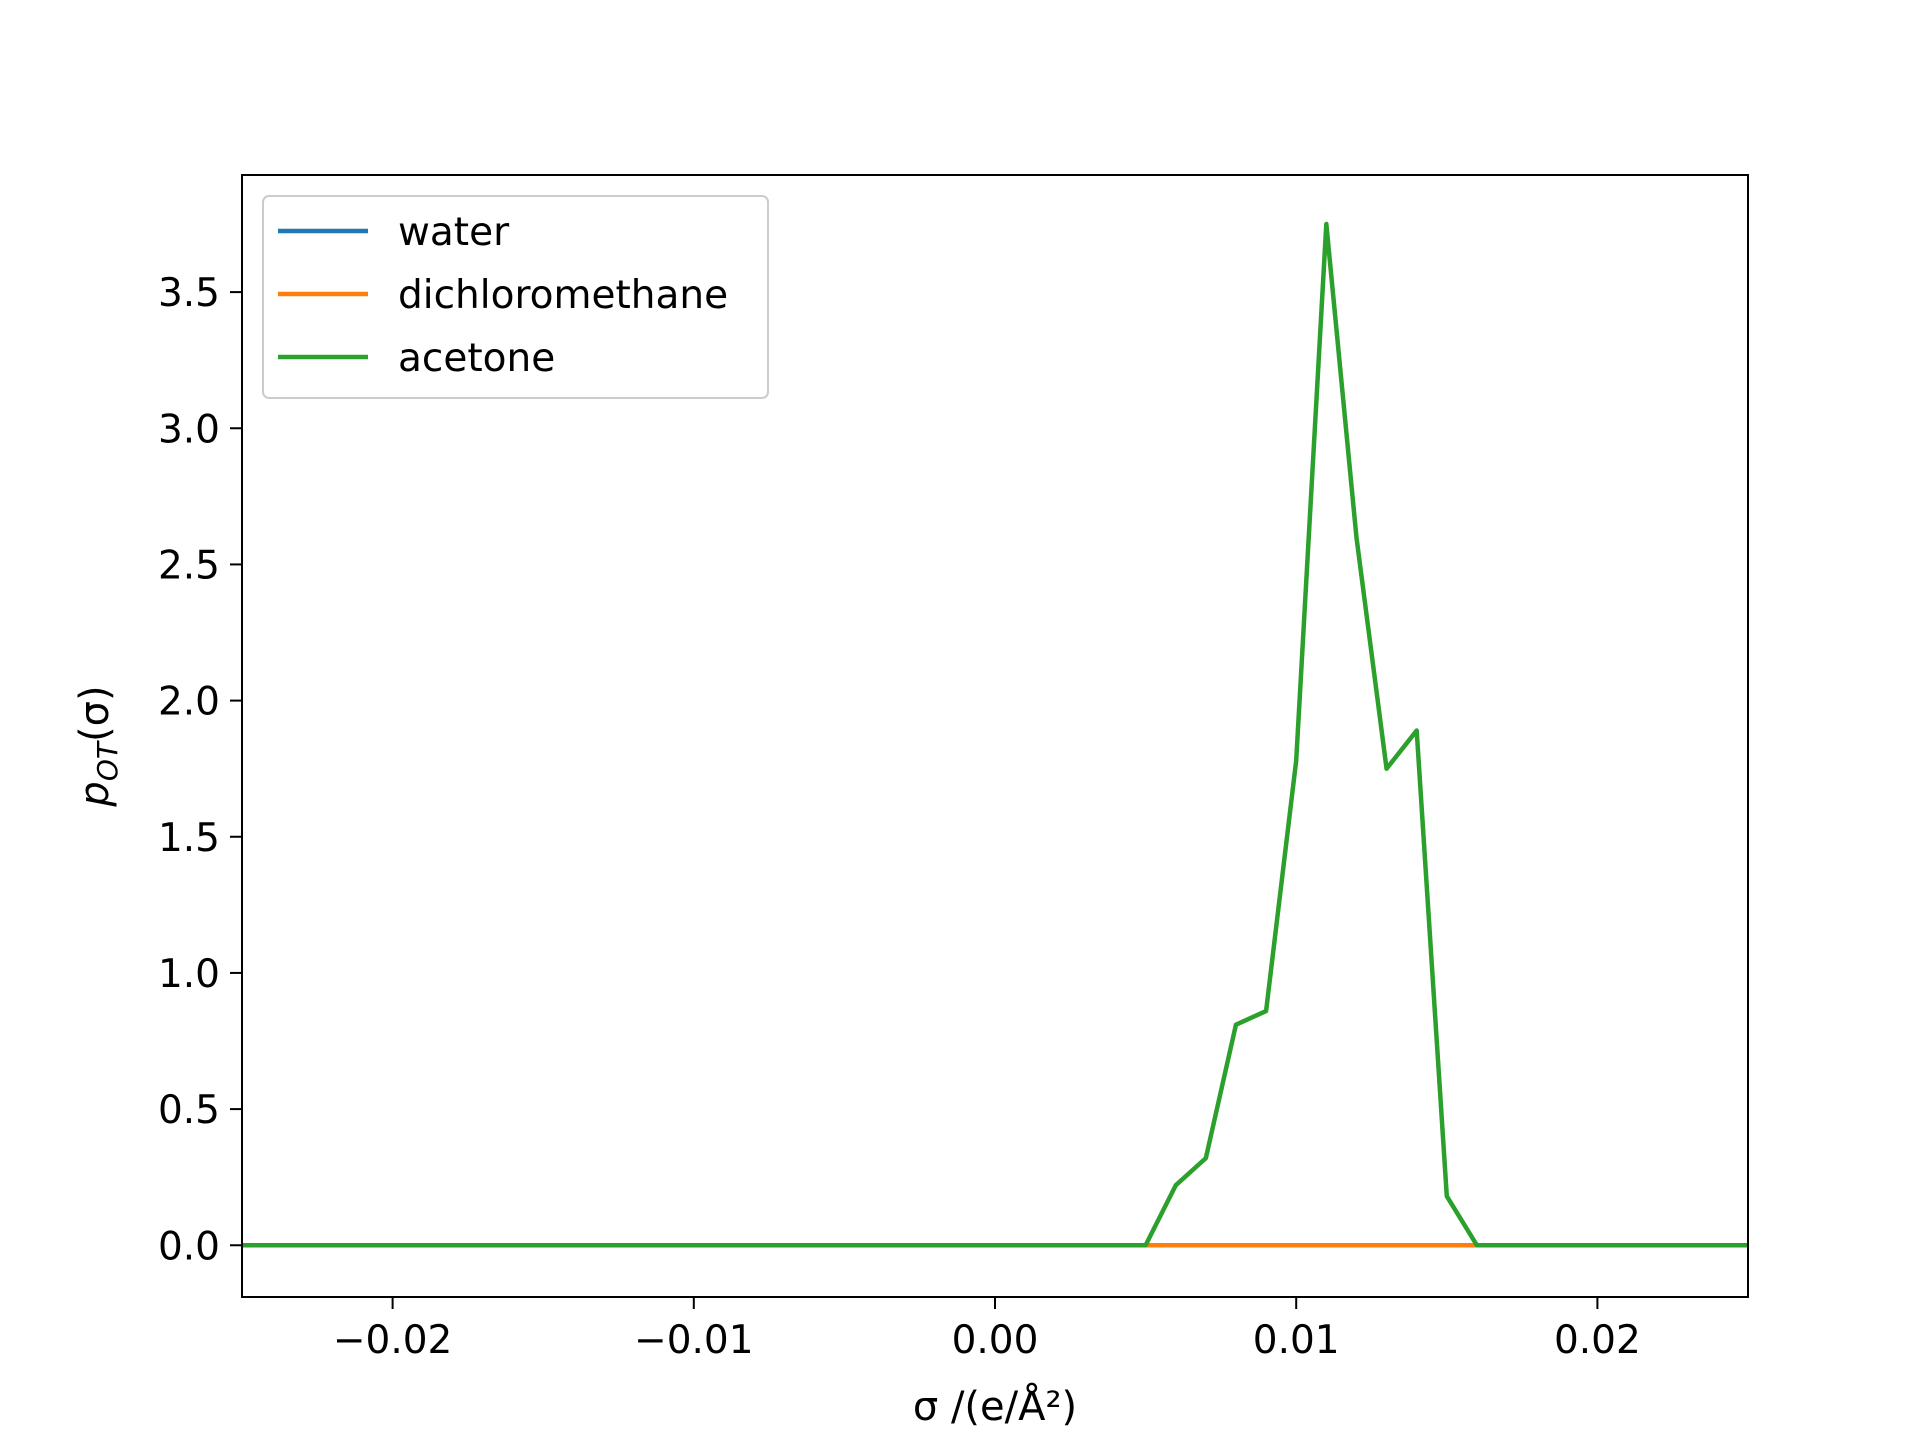  I want to click on legend-label-water: water, so click(454, 232).